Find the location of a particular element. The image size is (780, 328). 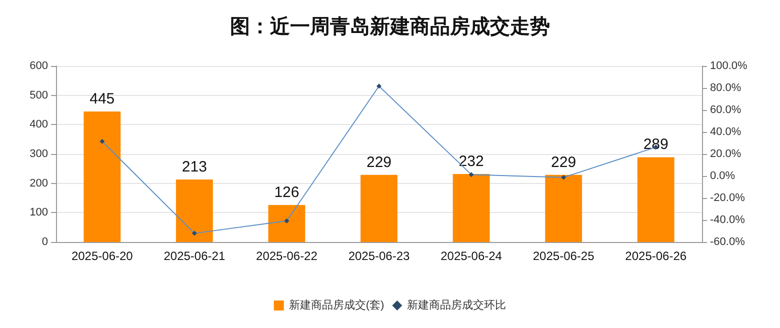

data-label: 126 is located at coordinates (287, 193).